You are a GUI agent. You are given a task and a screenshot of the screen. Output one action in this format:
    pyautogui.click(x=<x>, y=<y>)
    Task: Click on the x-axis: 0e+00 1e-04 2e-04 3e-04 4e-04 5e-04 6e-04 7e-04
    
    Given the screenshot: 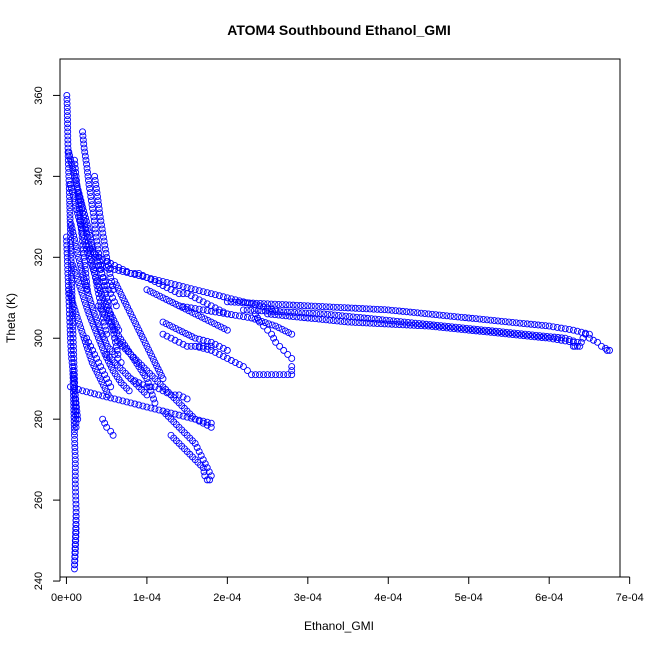 What is the action you would take?
    pyautogui.click(x=347, y=590)
    